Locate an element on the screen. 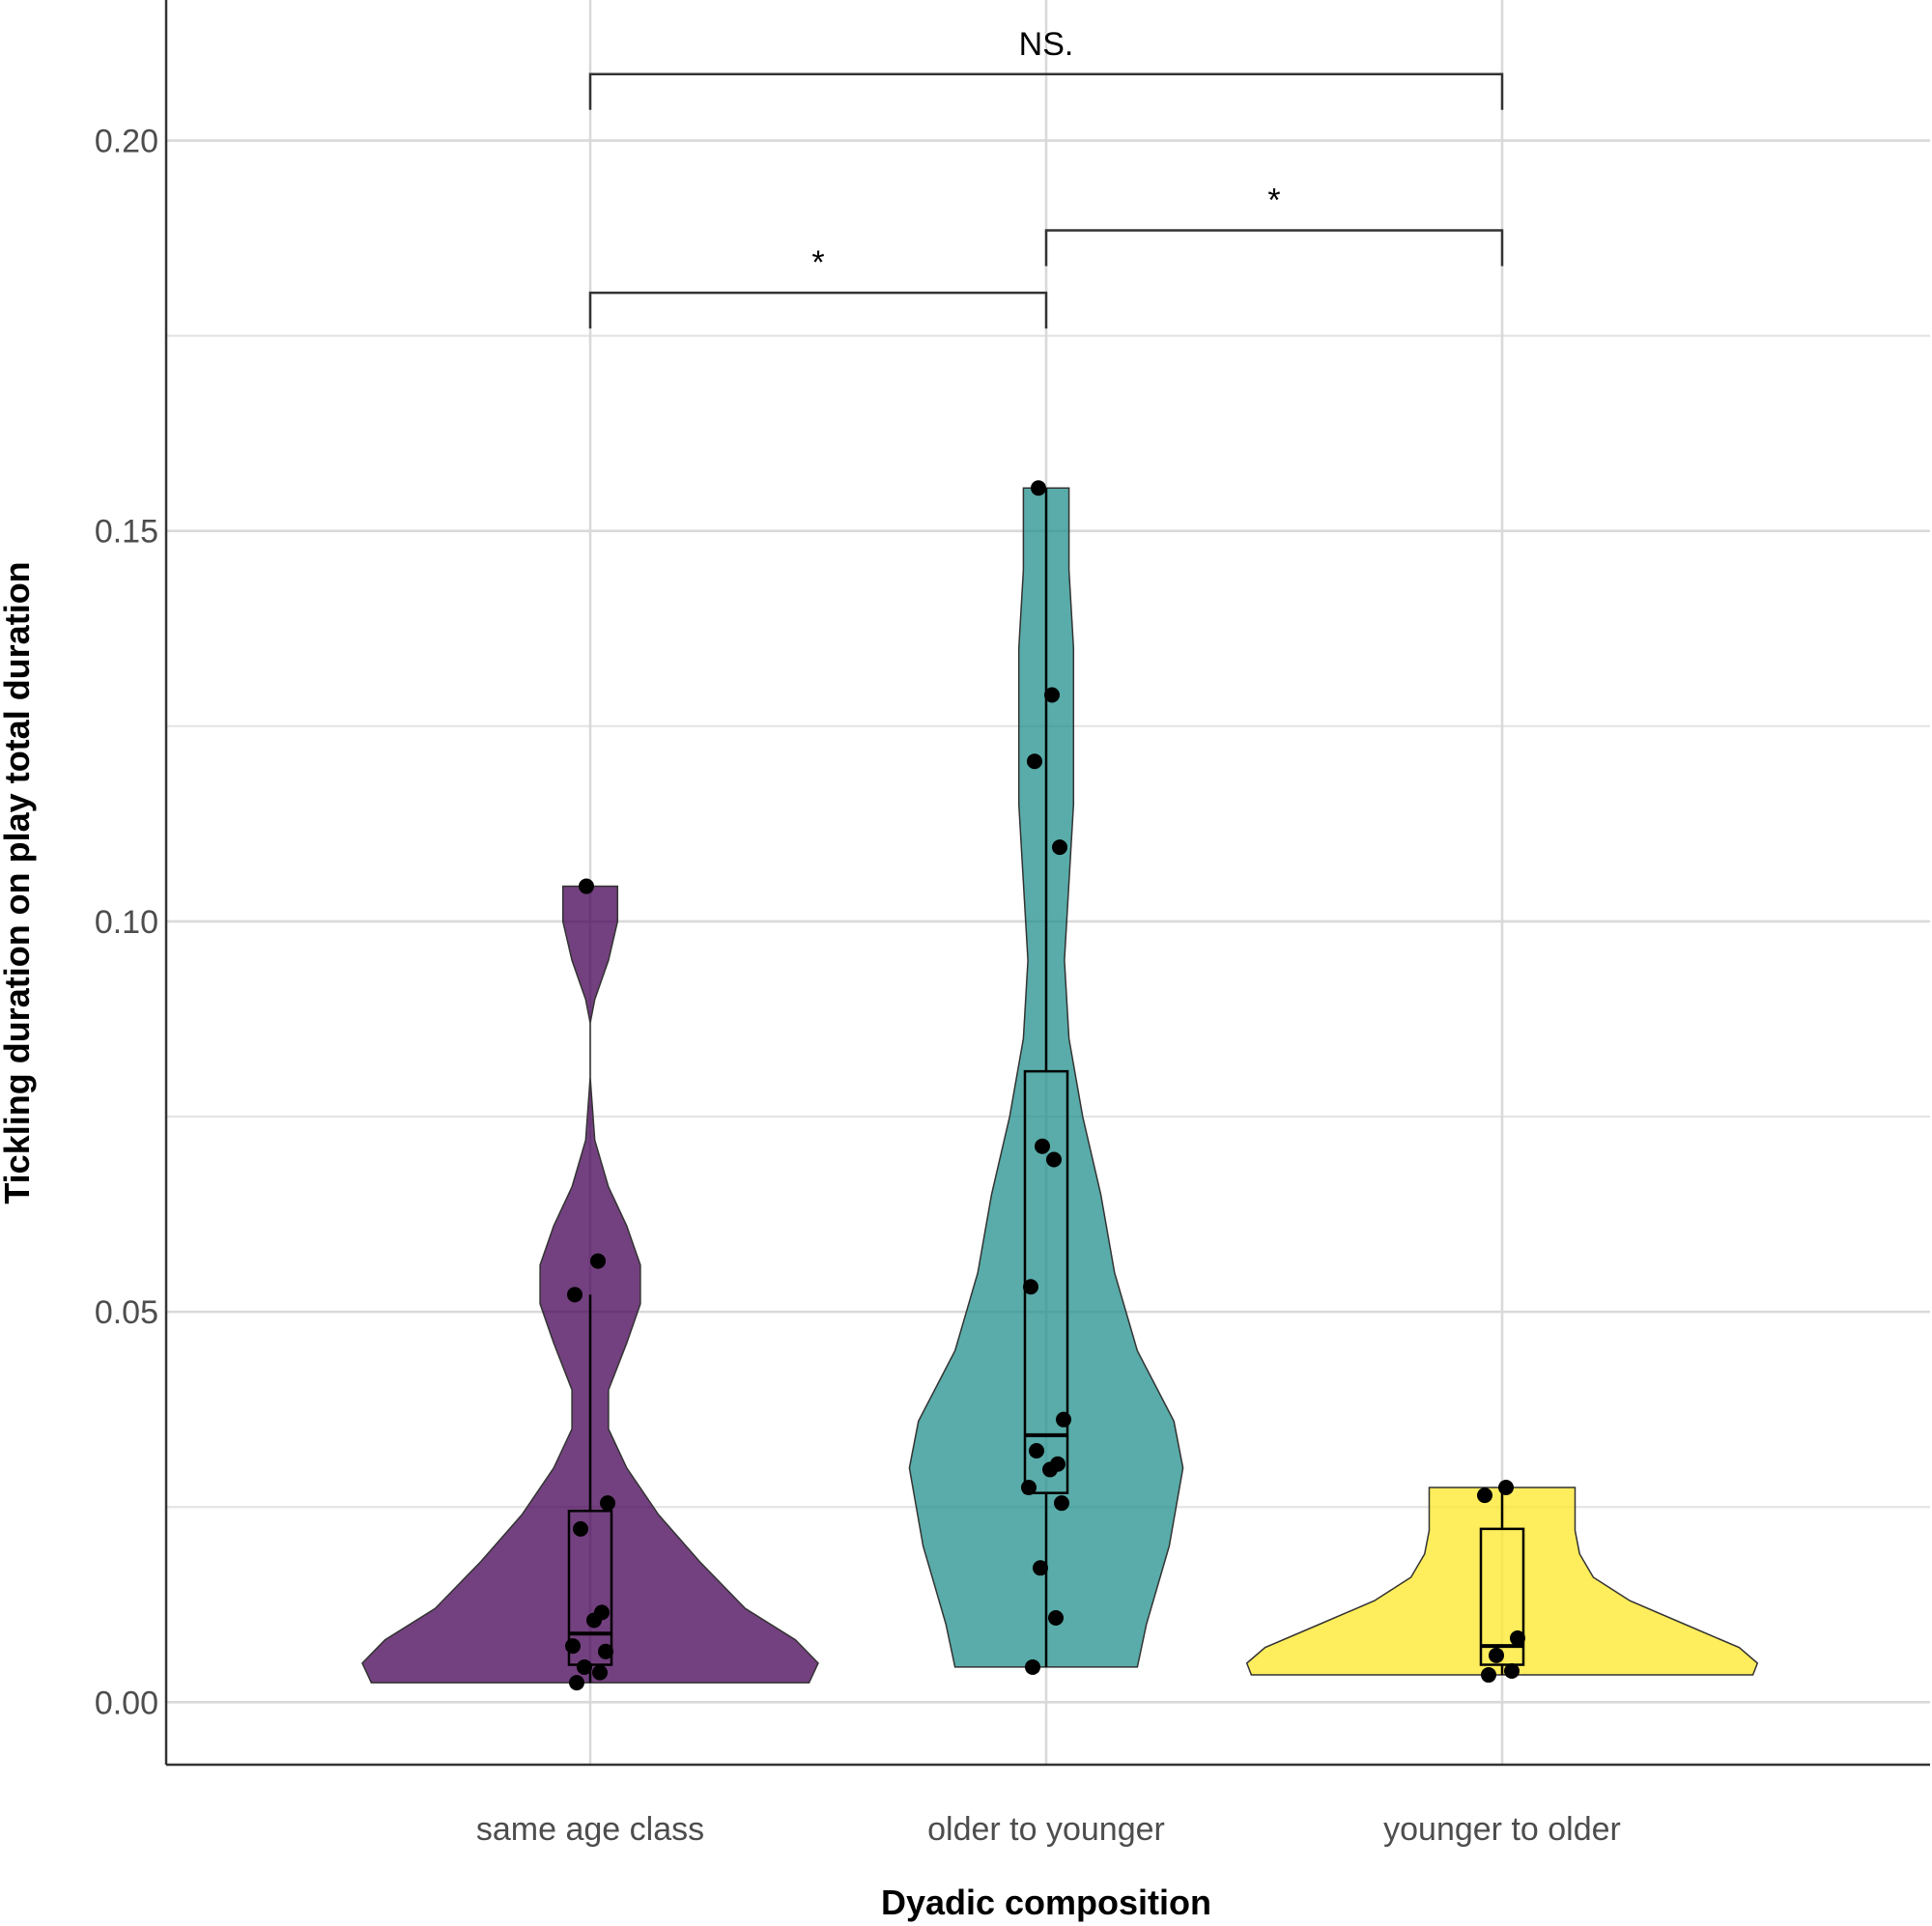 Image resolution: width=1932 pixels, height=1926 pixels. x-tick-label: younger to older is located at coordinates (1502, 1829).